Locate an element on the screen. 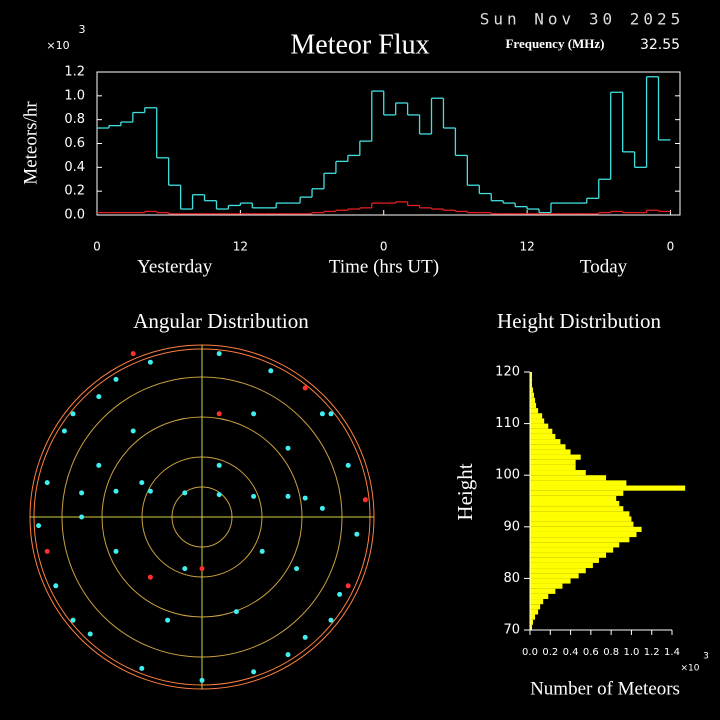  date: Sun Nov 30 2025 is located at coordinates (582, 19).